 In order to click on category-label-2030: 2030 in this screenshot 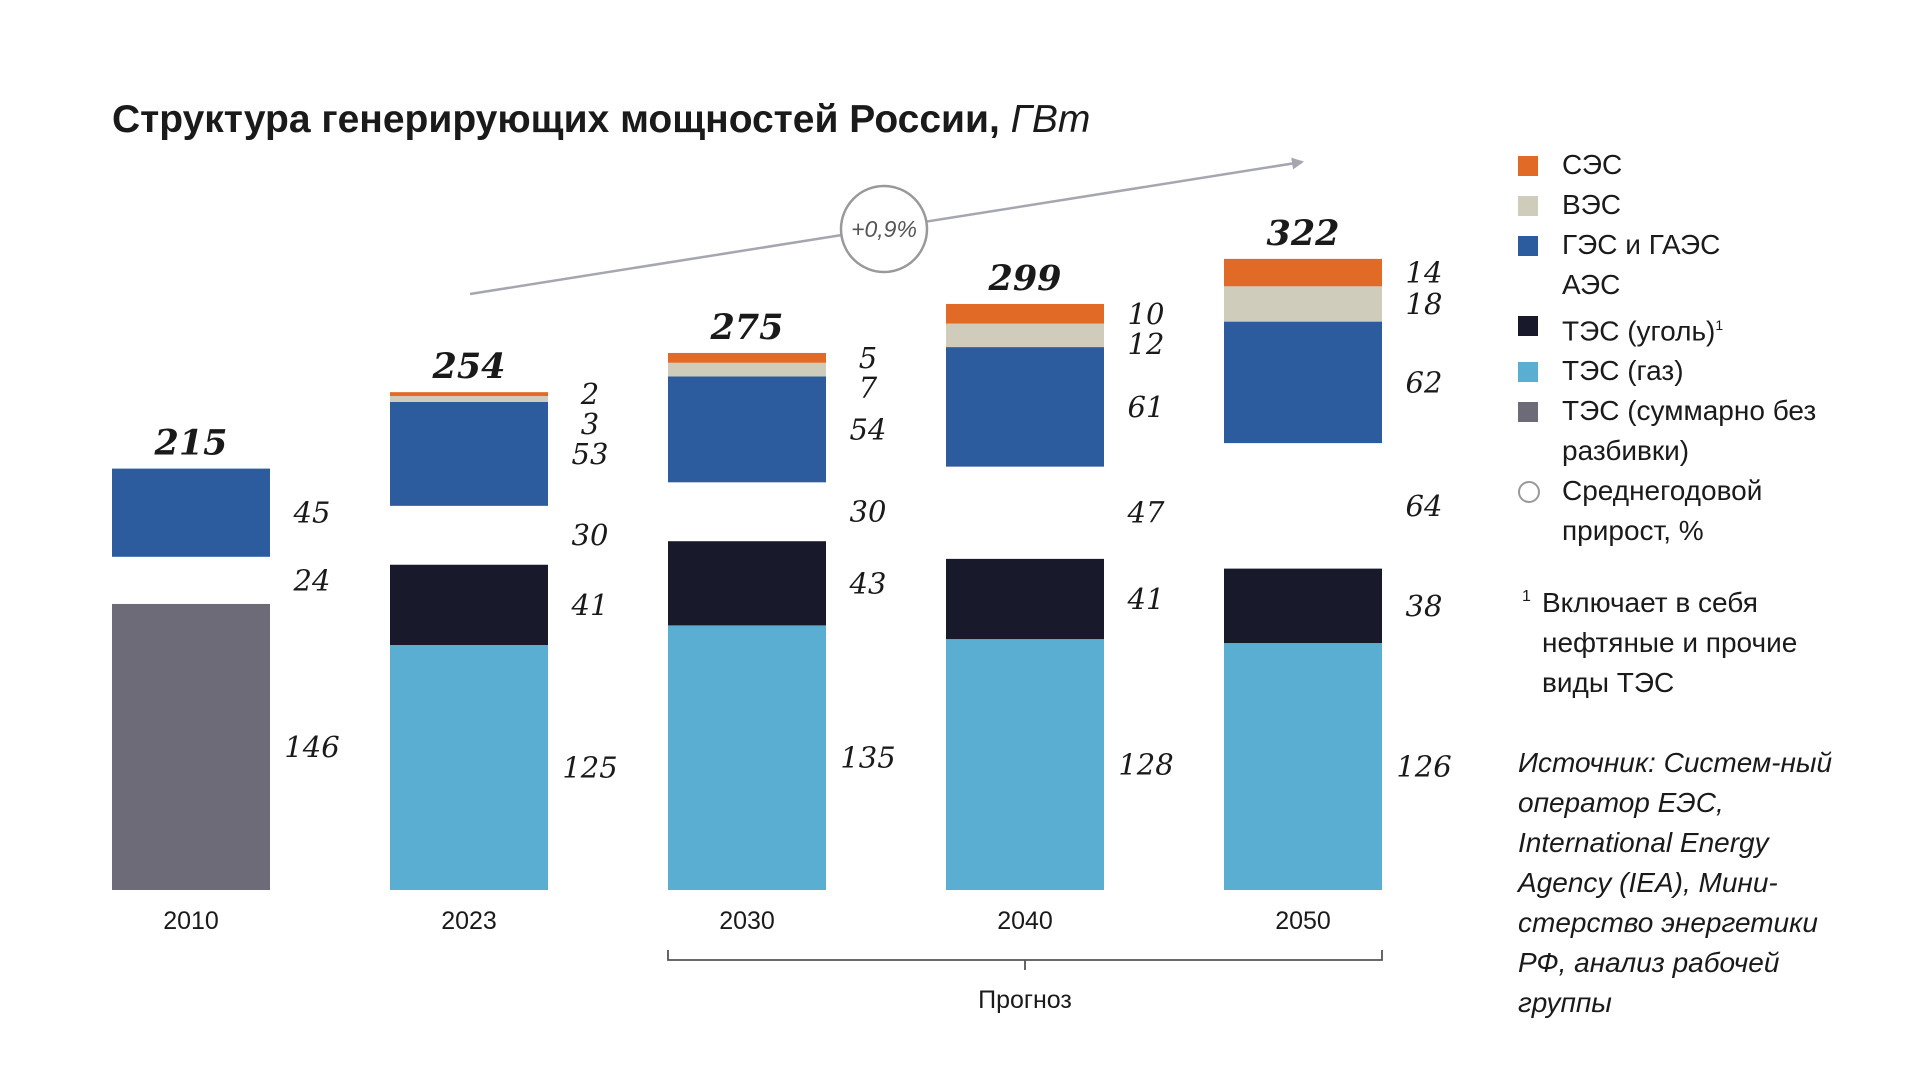, I will do `click(747, 921)`.